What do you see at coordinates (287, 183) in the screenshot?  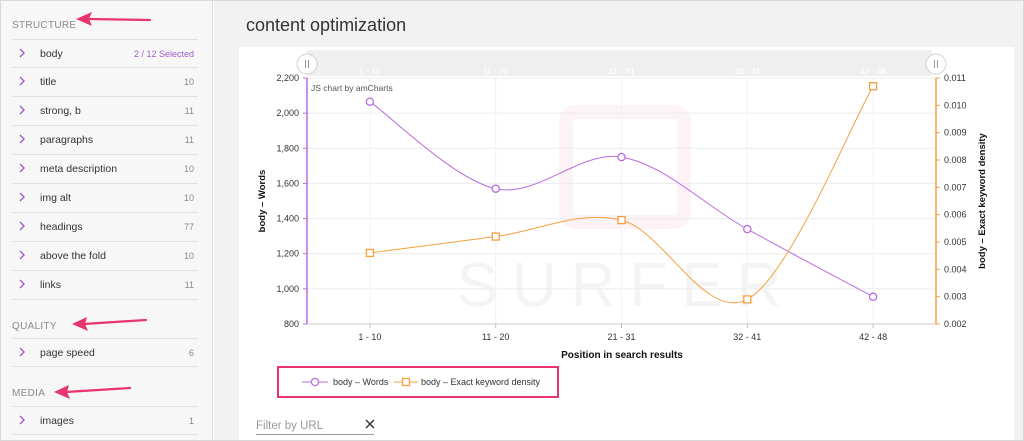 I see `y-left-tick-label: 1,600` at bounding box center [287, 183].